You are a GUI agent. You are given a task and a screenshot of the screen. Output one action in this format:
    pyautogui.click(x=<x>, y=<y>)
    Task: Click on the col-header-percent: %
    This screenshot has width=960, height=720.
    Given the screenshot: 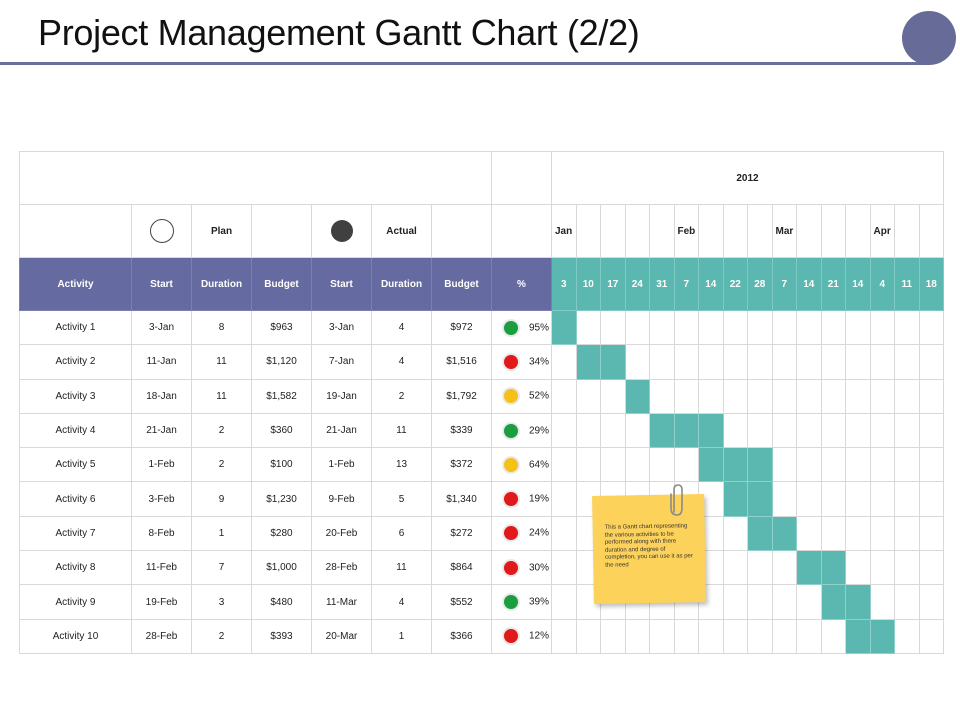 What is the action you would take?
    pyautogui.click(x=521, y=284)
    